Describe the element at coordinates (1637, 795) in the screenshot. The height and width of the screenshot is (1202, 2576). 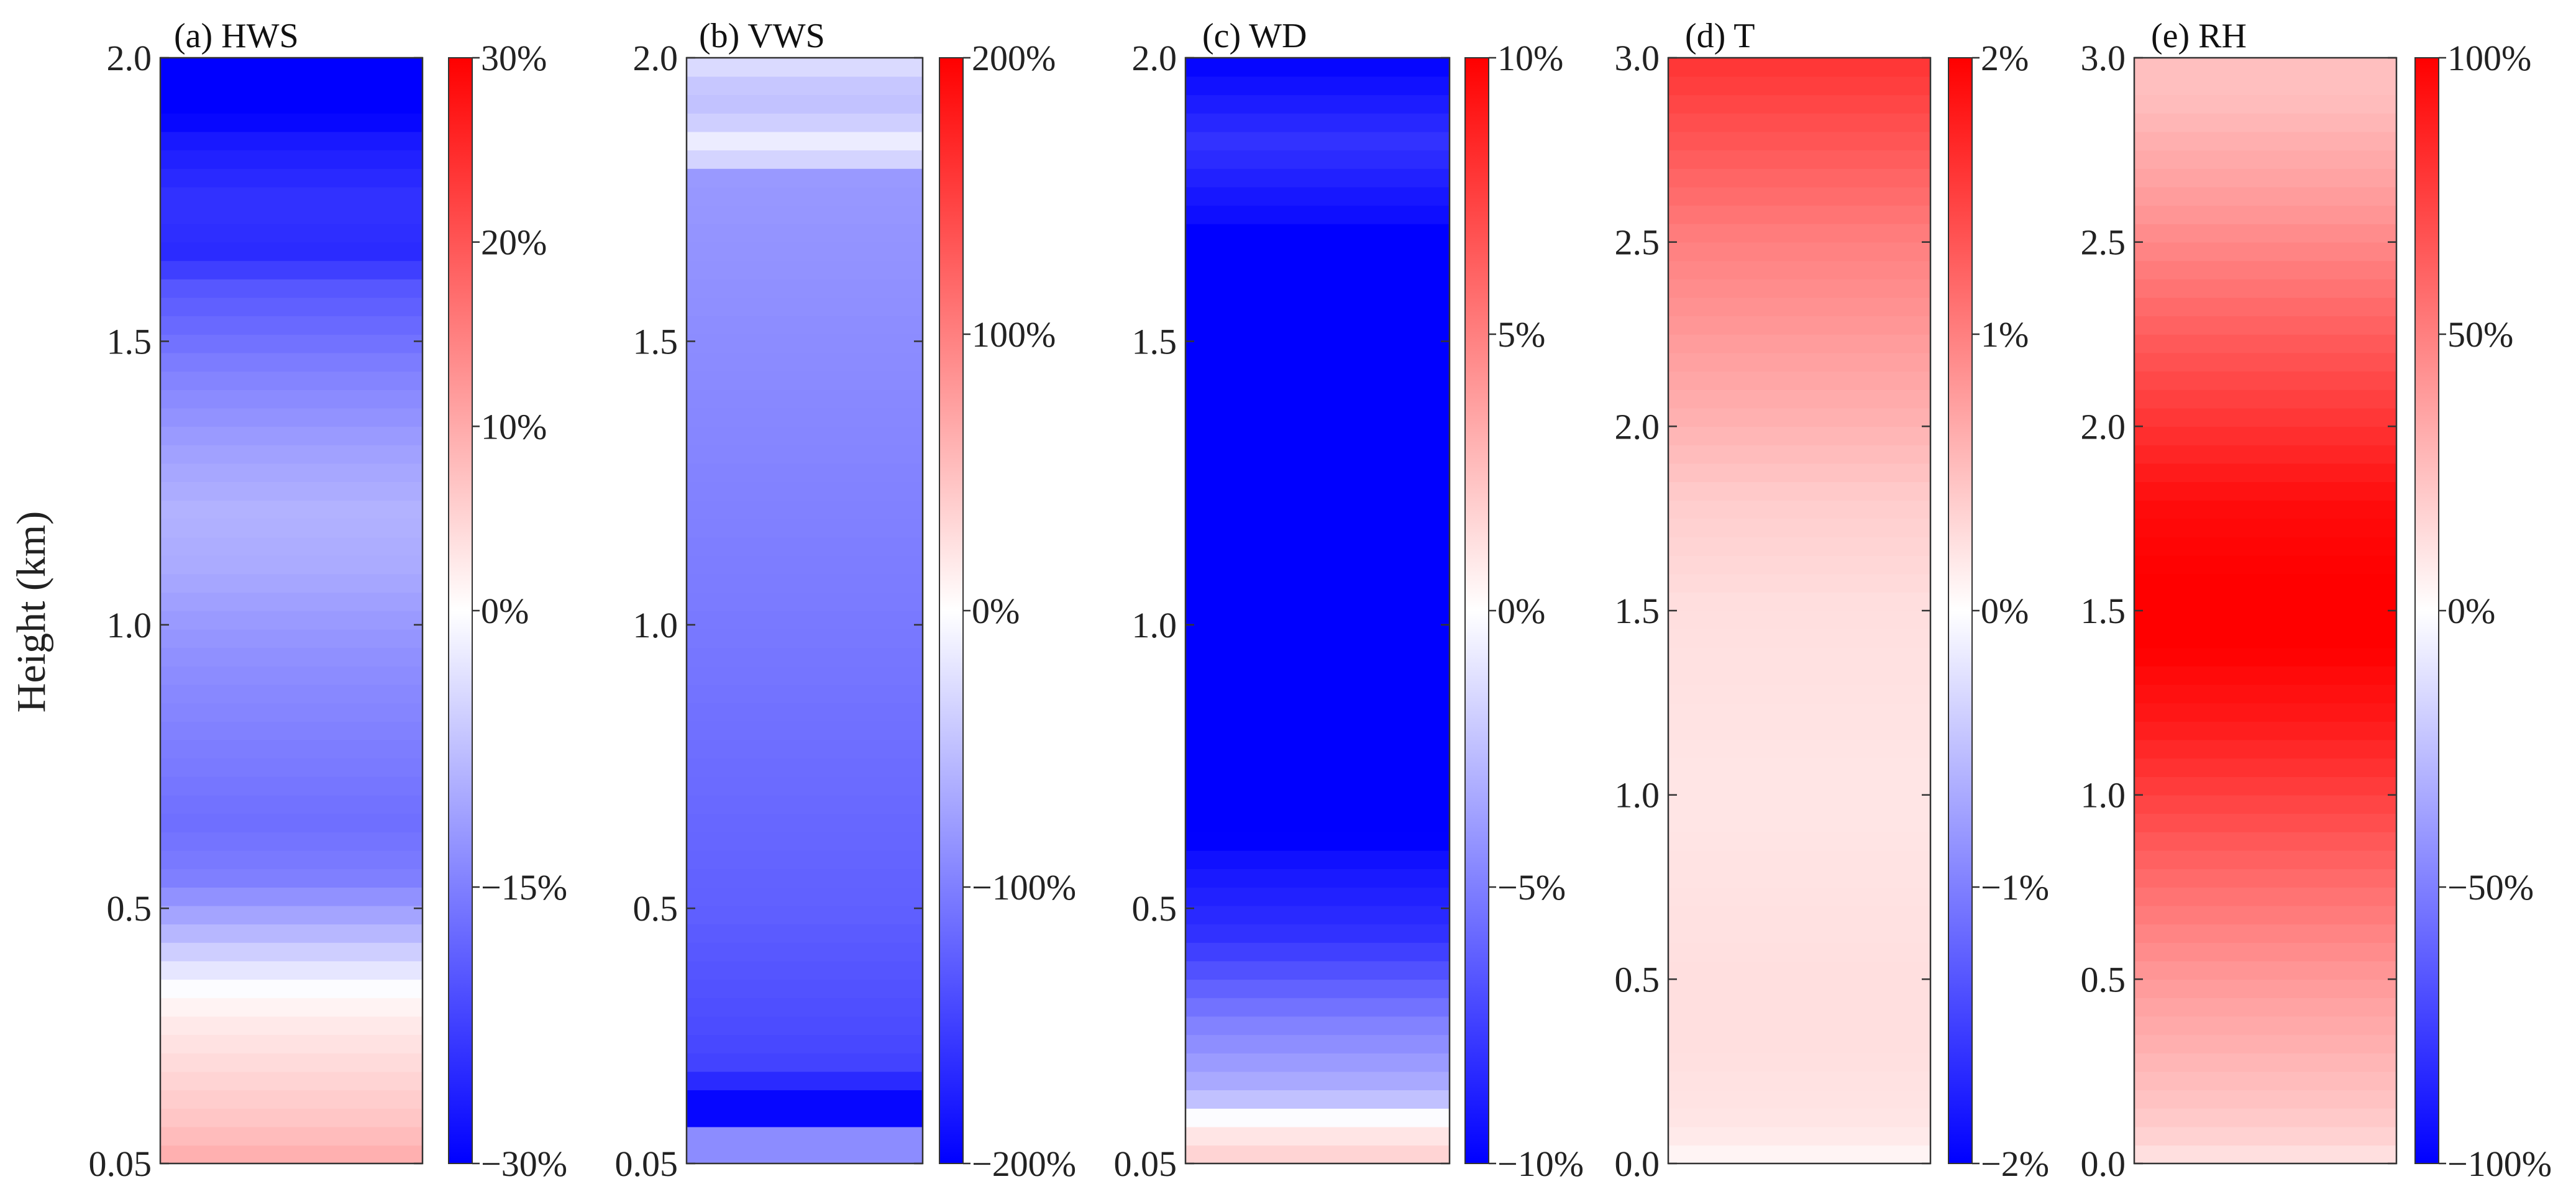
I see `panel-d-y-tick-label: 1.0` at that location.